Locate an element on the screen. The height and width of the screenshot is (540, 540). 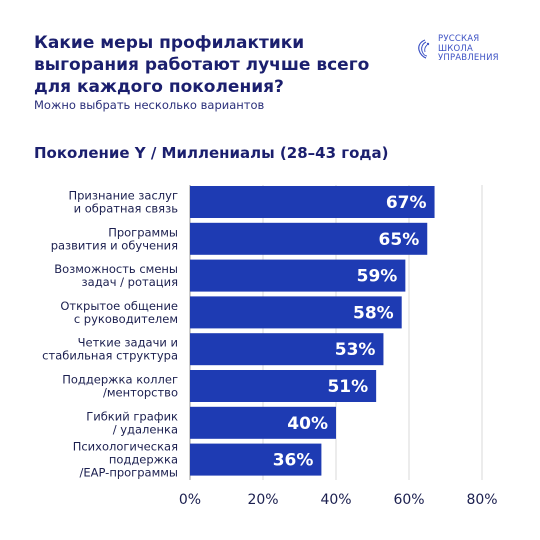
logo-text: РУССКАЯ ШКОЛА УПРАВЛЕНИЯ is located at coordinates (468, 49).